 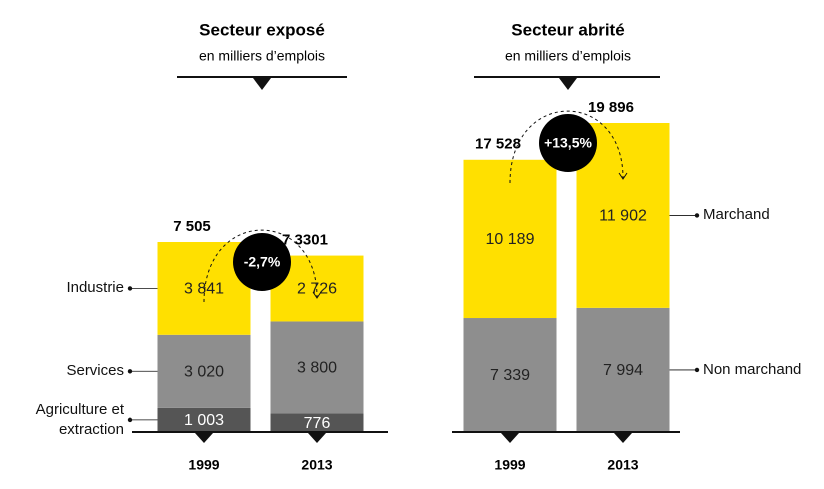 I want to click on value-label: 776, so click(x=317, y=423).